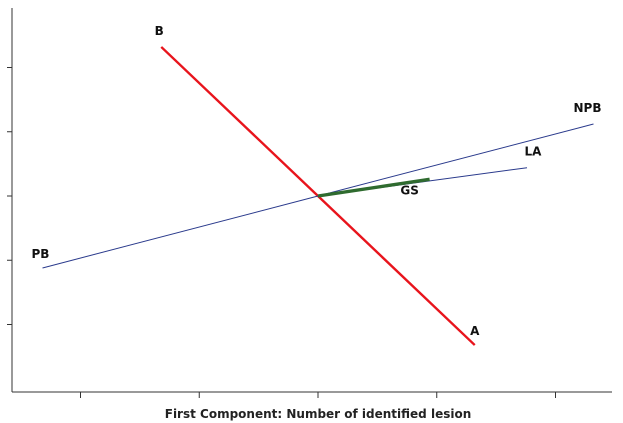 The image size is (623, 423). Describe the element at coordinates (41, 254) in the screenshot. I see `vector-label-pb: PB` at that location.